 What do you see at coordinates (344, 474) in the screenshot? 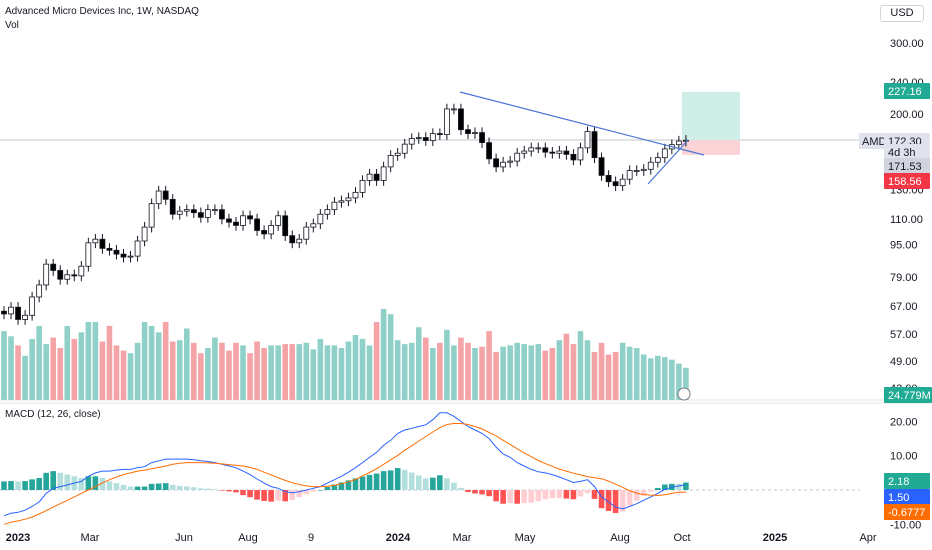
I see `signal-line` at bounding box center [344, 474].